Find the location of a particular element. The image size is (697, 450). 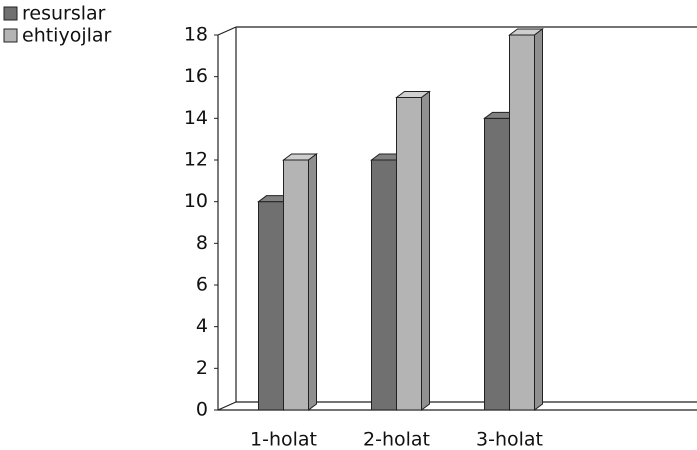

y-tick-label: 14 is located at coordinates (196, 118).